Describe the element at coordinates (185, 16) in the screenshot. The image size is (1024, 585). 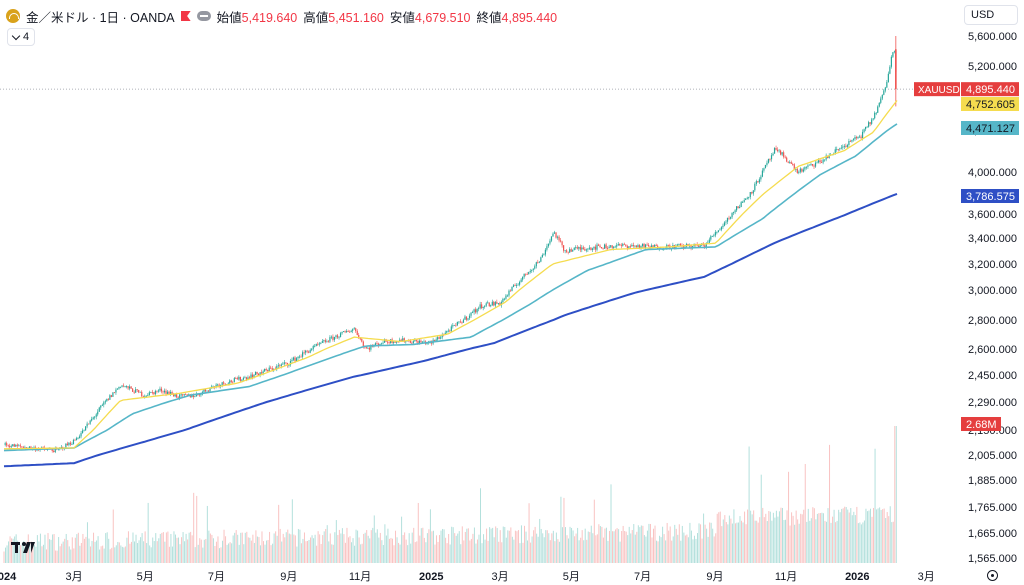
I see `flag-icon` at that location.